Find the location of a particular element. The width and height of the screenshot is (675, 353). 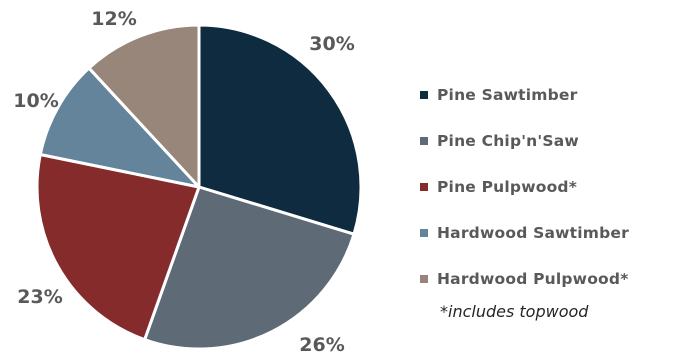

pie-slice-pine-pulpwood is located at coordinates (118, 247).